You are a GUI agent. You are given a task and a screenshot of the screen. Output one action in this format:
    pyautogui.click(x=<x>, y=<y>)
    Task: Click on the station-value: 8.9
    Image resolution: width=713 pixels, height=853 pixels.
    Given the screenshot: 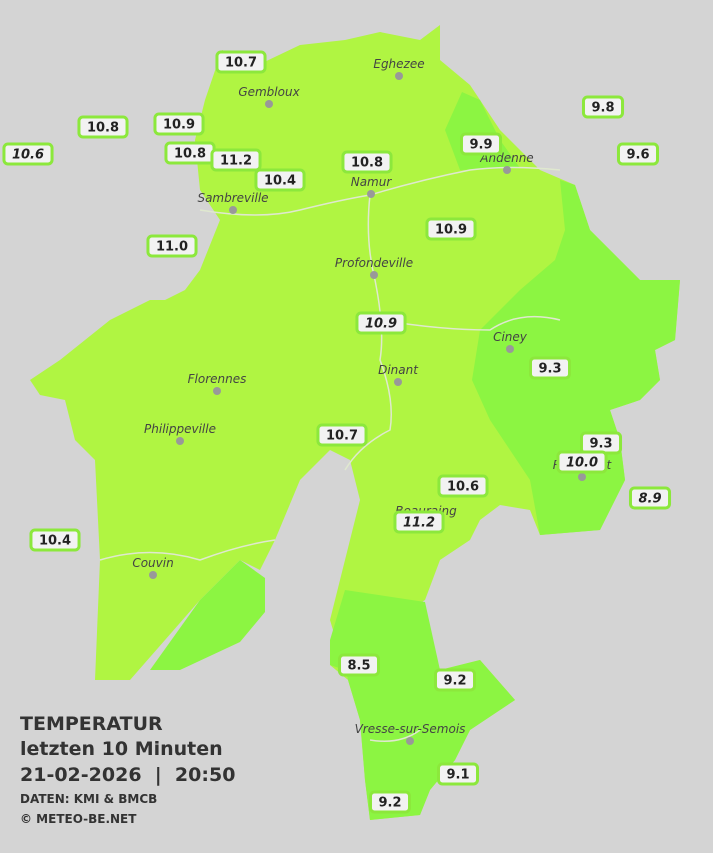 What is the action you would take?
    pyautogui.click(x=649, y=499)
    